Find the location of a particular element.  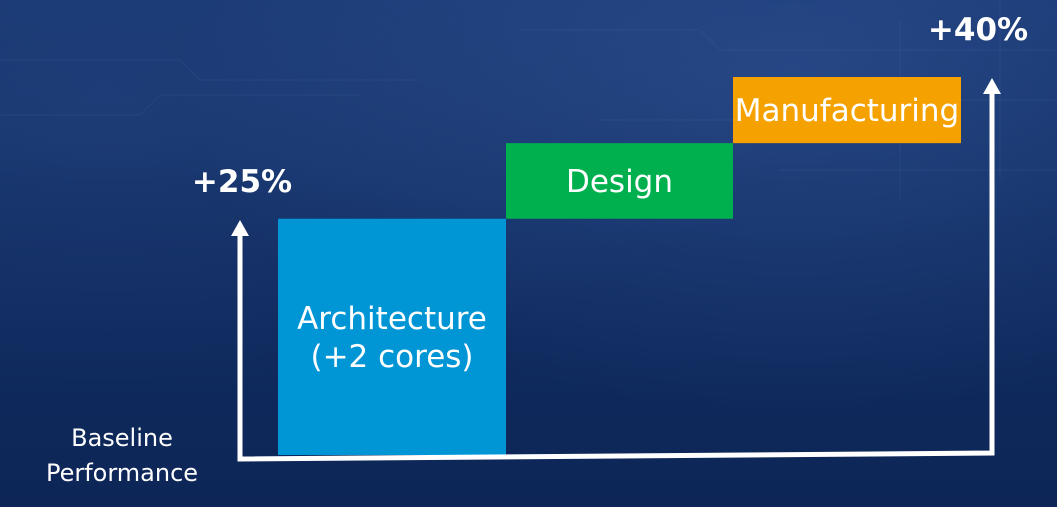

marker-label-40: +40% is located at coordinates (978, 30).